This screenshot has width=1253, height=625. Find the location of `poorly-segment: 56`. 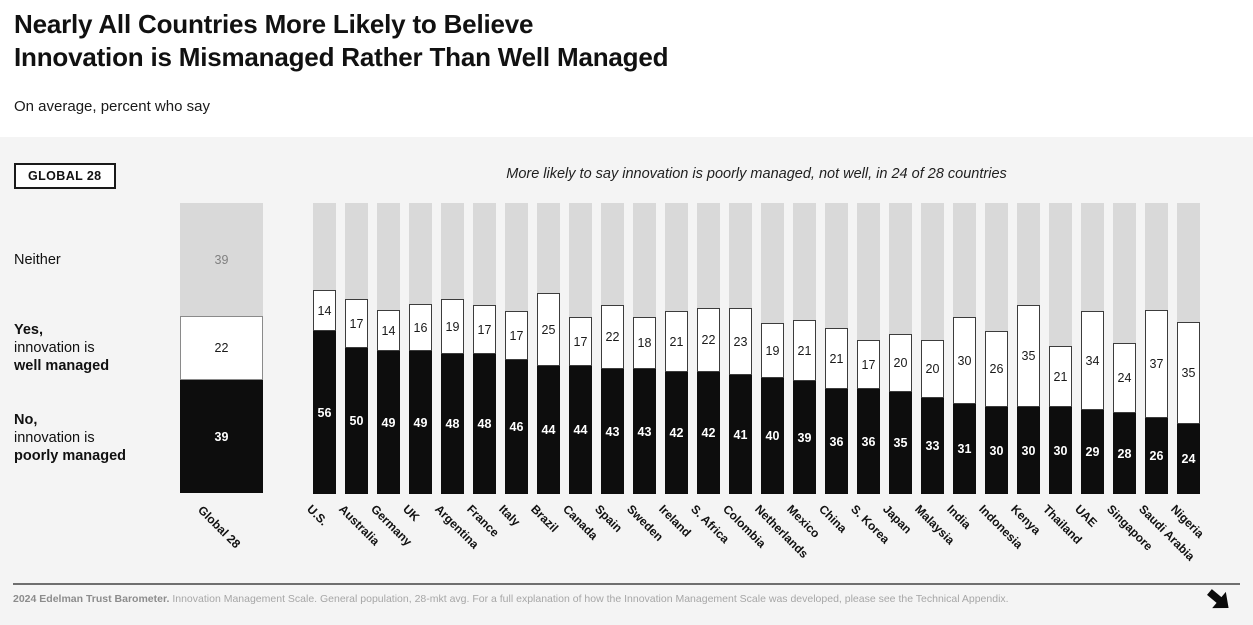

poorly-segment: 56 is located at coordinates (324, 412).